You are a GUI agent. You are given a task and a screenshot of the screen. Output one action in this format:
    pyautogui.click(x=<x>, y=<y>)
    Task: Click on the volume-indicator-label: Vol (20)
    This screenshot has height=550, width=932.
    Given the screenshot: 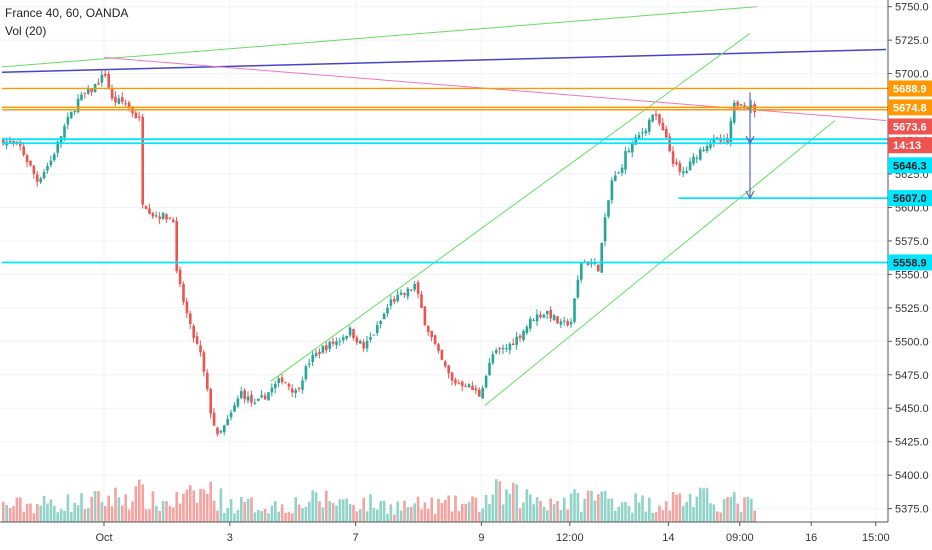 What is the action you would take?
    pyautogui.click(x=26, y=31)
    